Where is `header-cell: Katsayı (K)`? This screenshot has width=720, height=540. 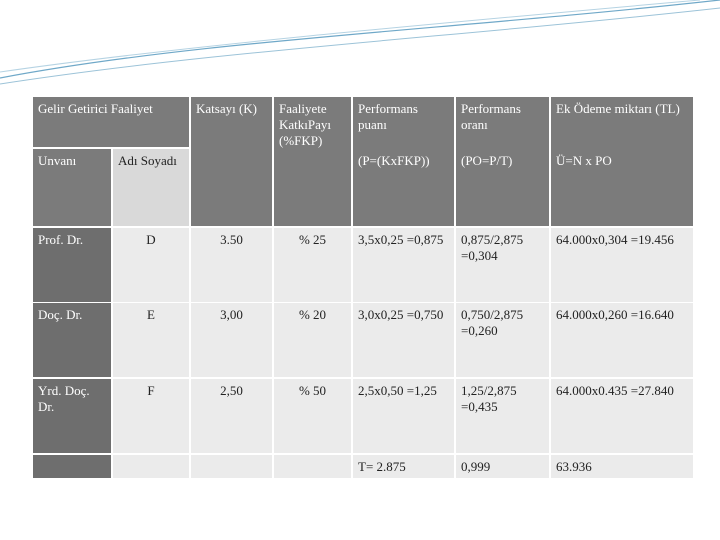 header-cell: Katsayı (K) is located at coordinates (231, 161).